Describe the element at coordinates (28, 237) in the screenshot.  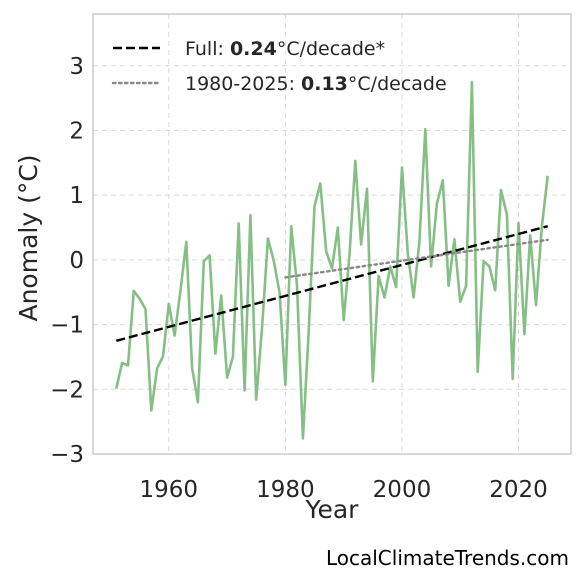
I see `y-axis-title: Anomaly (°C)` at that location.